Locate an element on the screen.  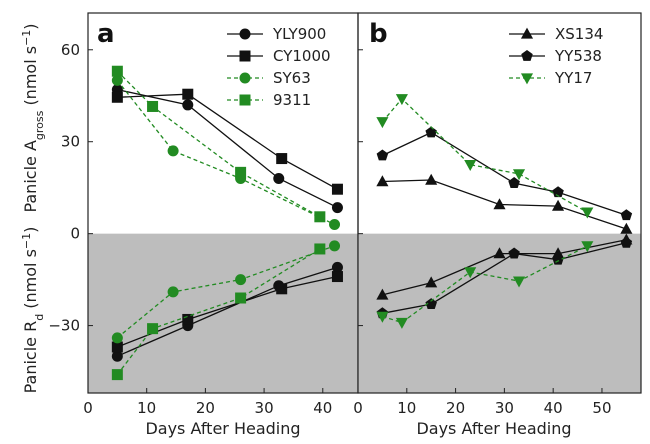
y-tick-label: 0 is located at coordinates (75, 234).